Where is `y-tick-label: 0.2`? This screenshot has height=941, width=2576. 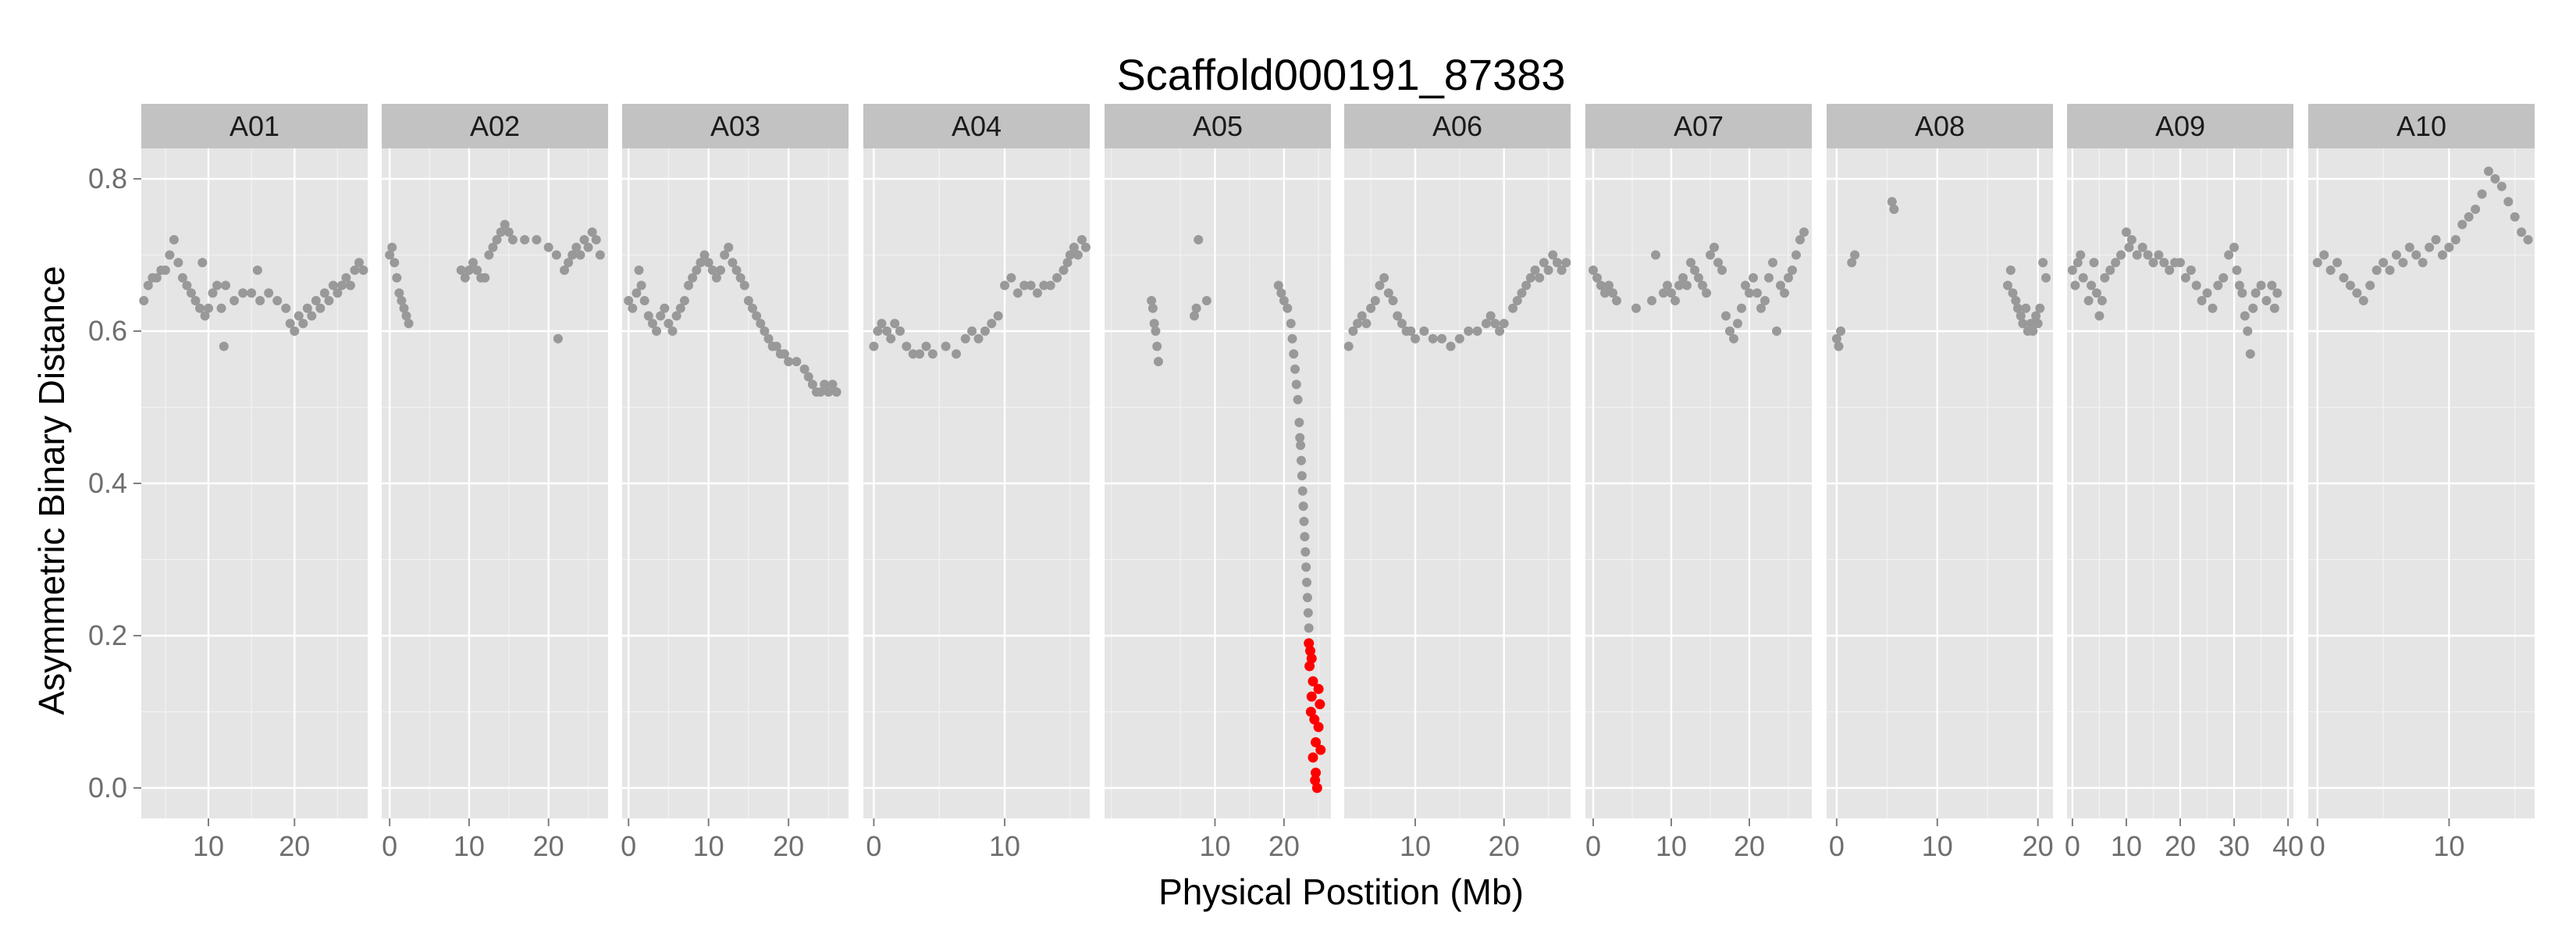 y-tick-label: 0.2 is located at coordinates (107, 635).